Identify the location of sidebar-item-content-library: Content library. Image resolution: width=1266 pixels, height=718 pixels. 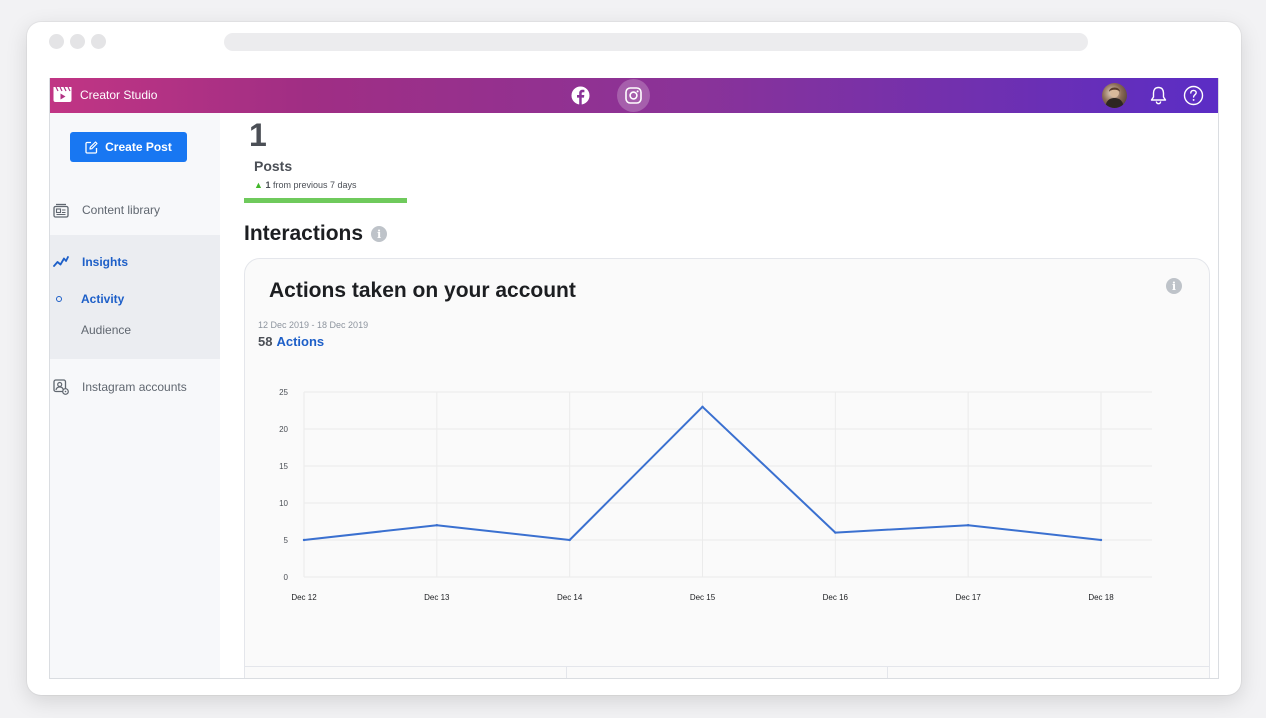
(135, 210).